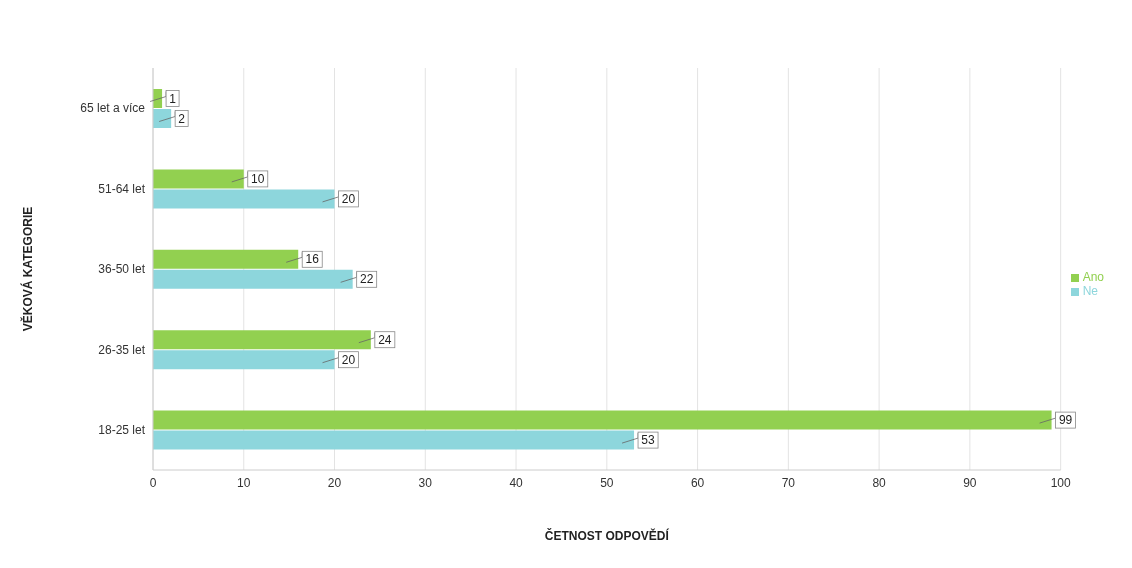  I want to click on x-tick-label: 70, so click(788, 482).